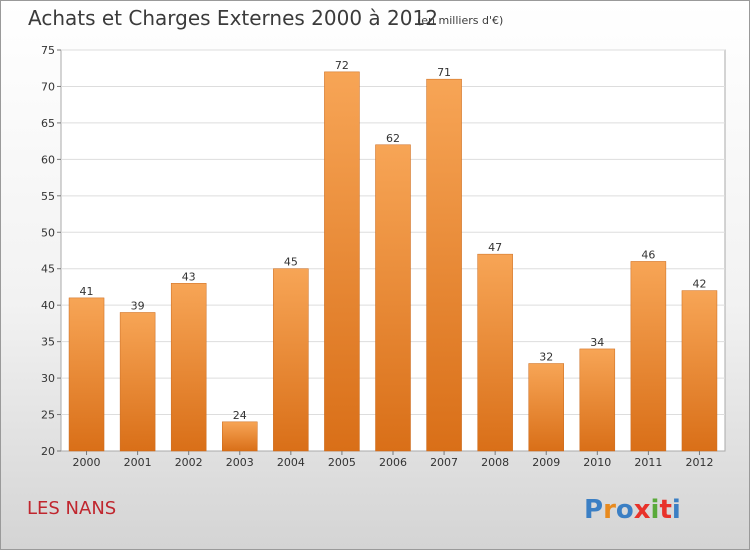  Describe the element at coordinates (597, 462) in the screenshot. I see `x-tick-label: 2010` at that location.